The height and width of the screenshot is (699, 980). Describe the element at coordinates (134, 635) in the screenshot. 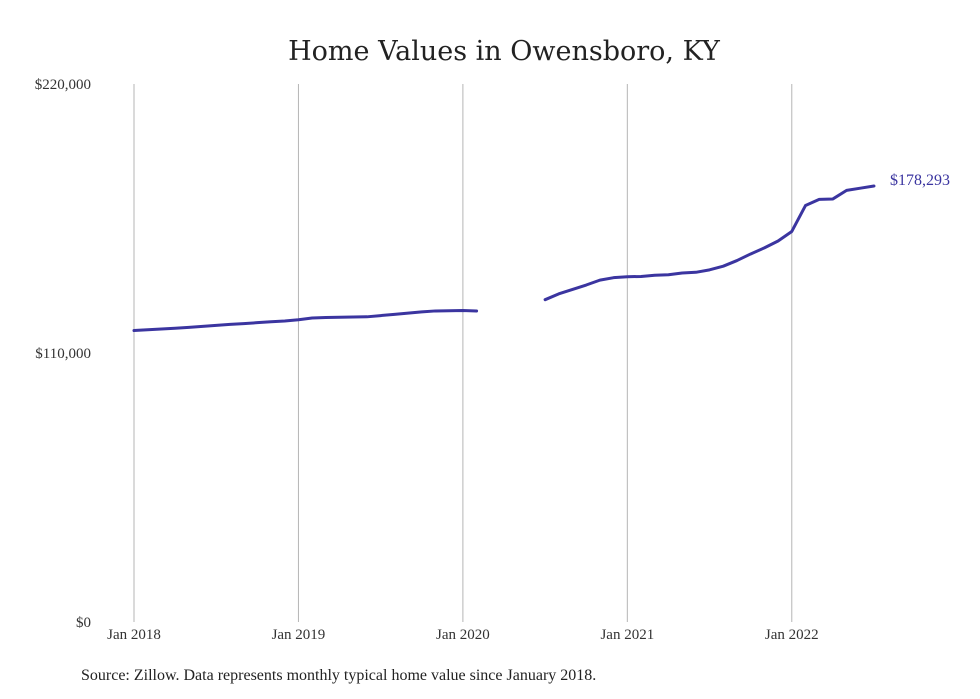

I see `x-tick-label: Jan 2018` at that location.